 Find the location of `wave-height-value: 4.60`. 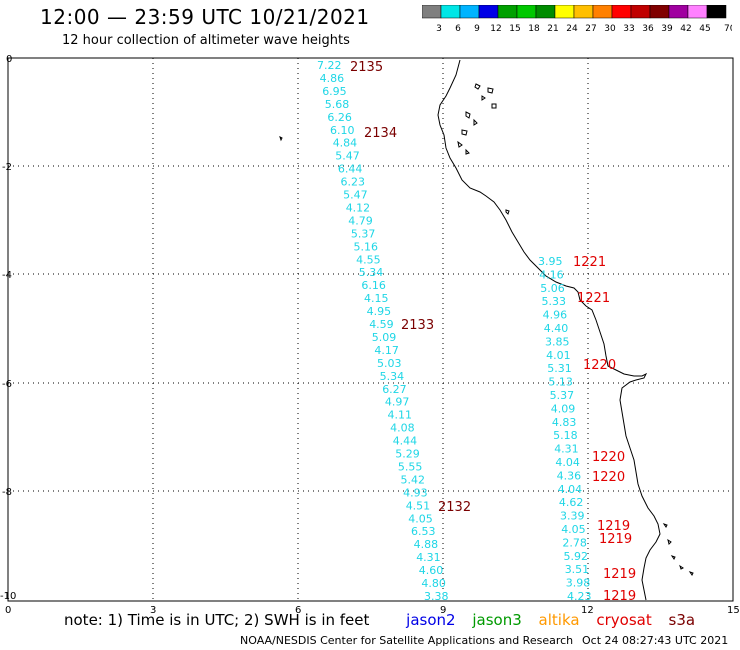

wave-height-value: 4.60 is located at coordinates (431, 570).